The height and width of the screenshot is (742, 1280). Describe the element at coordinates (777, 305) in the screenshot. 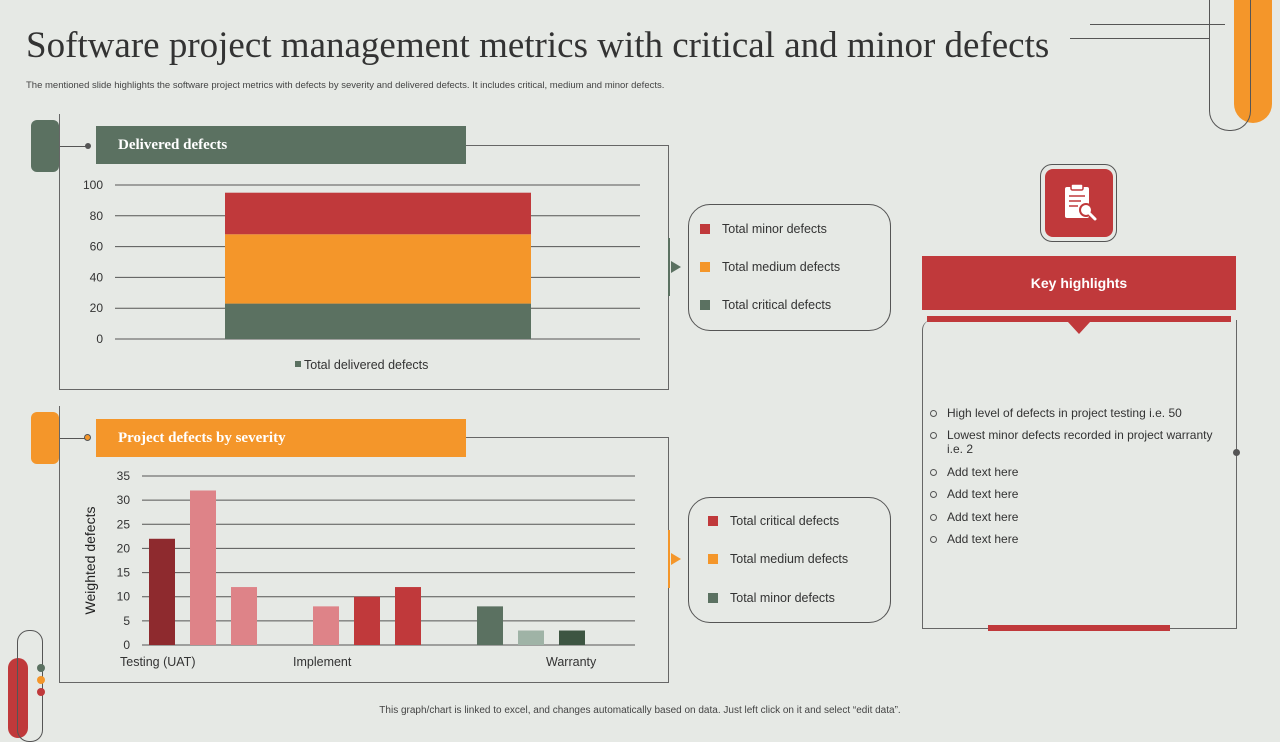

I see `legend-label: Total critical defects` at that location.